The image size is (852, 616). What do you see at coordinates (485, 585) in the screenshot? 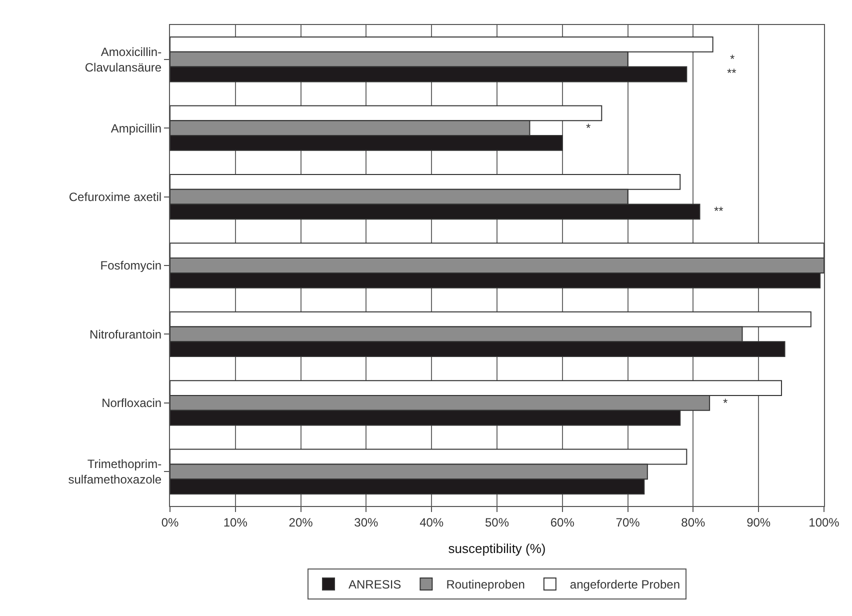
I see `legend-label: Routineproben` at bounding box center [485, 585].